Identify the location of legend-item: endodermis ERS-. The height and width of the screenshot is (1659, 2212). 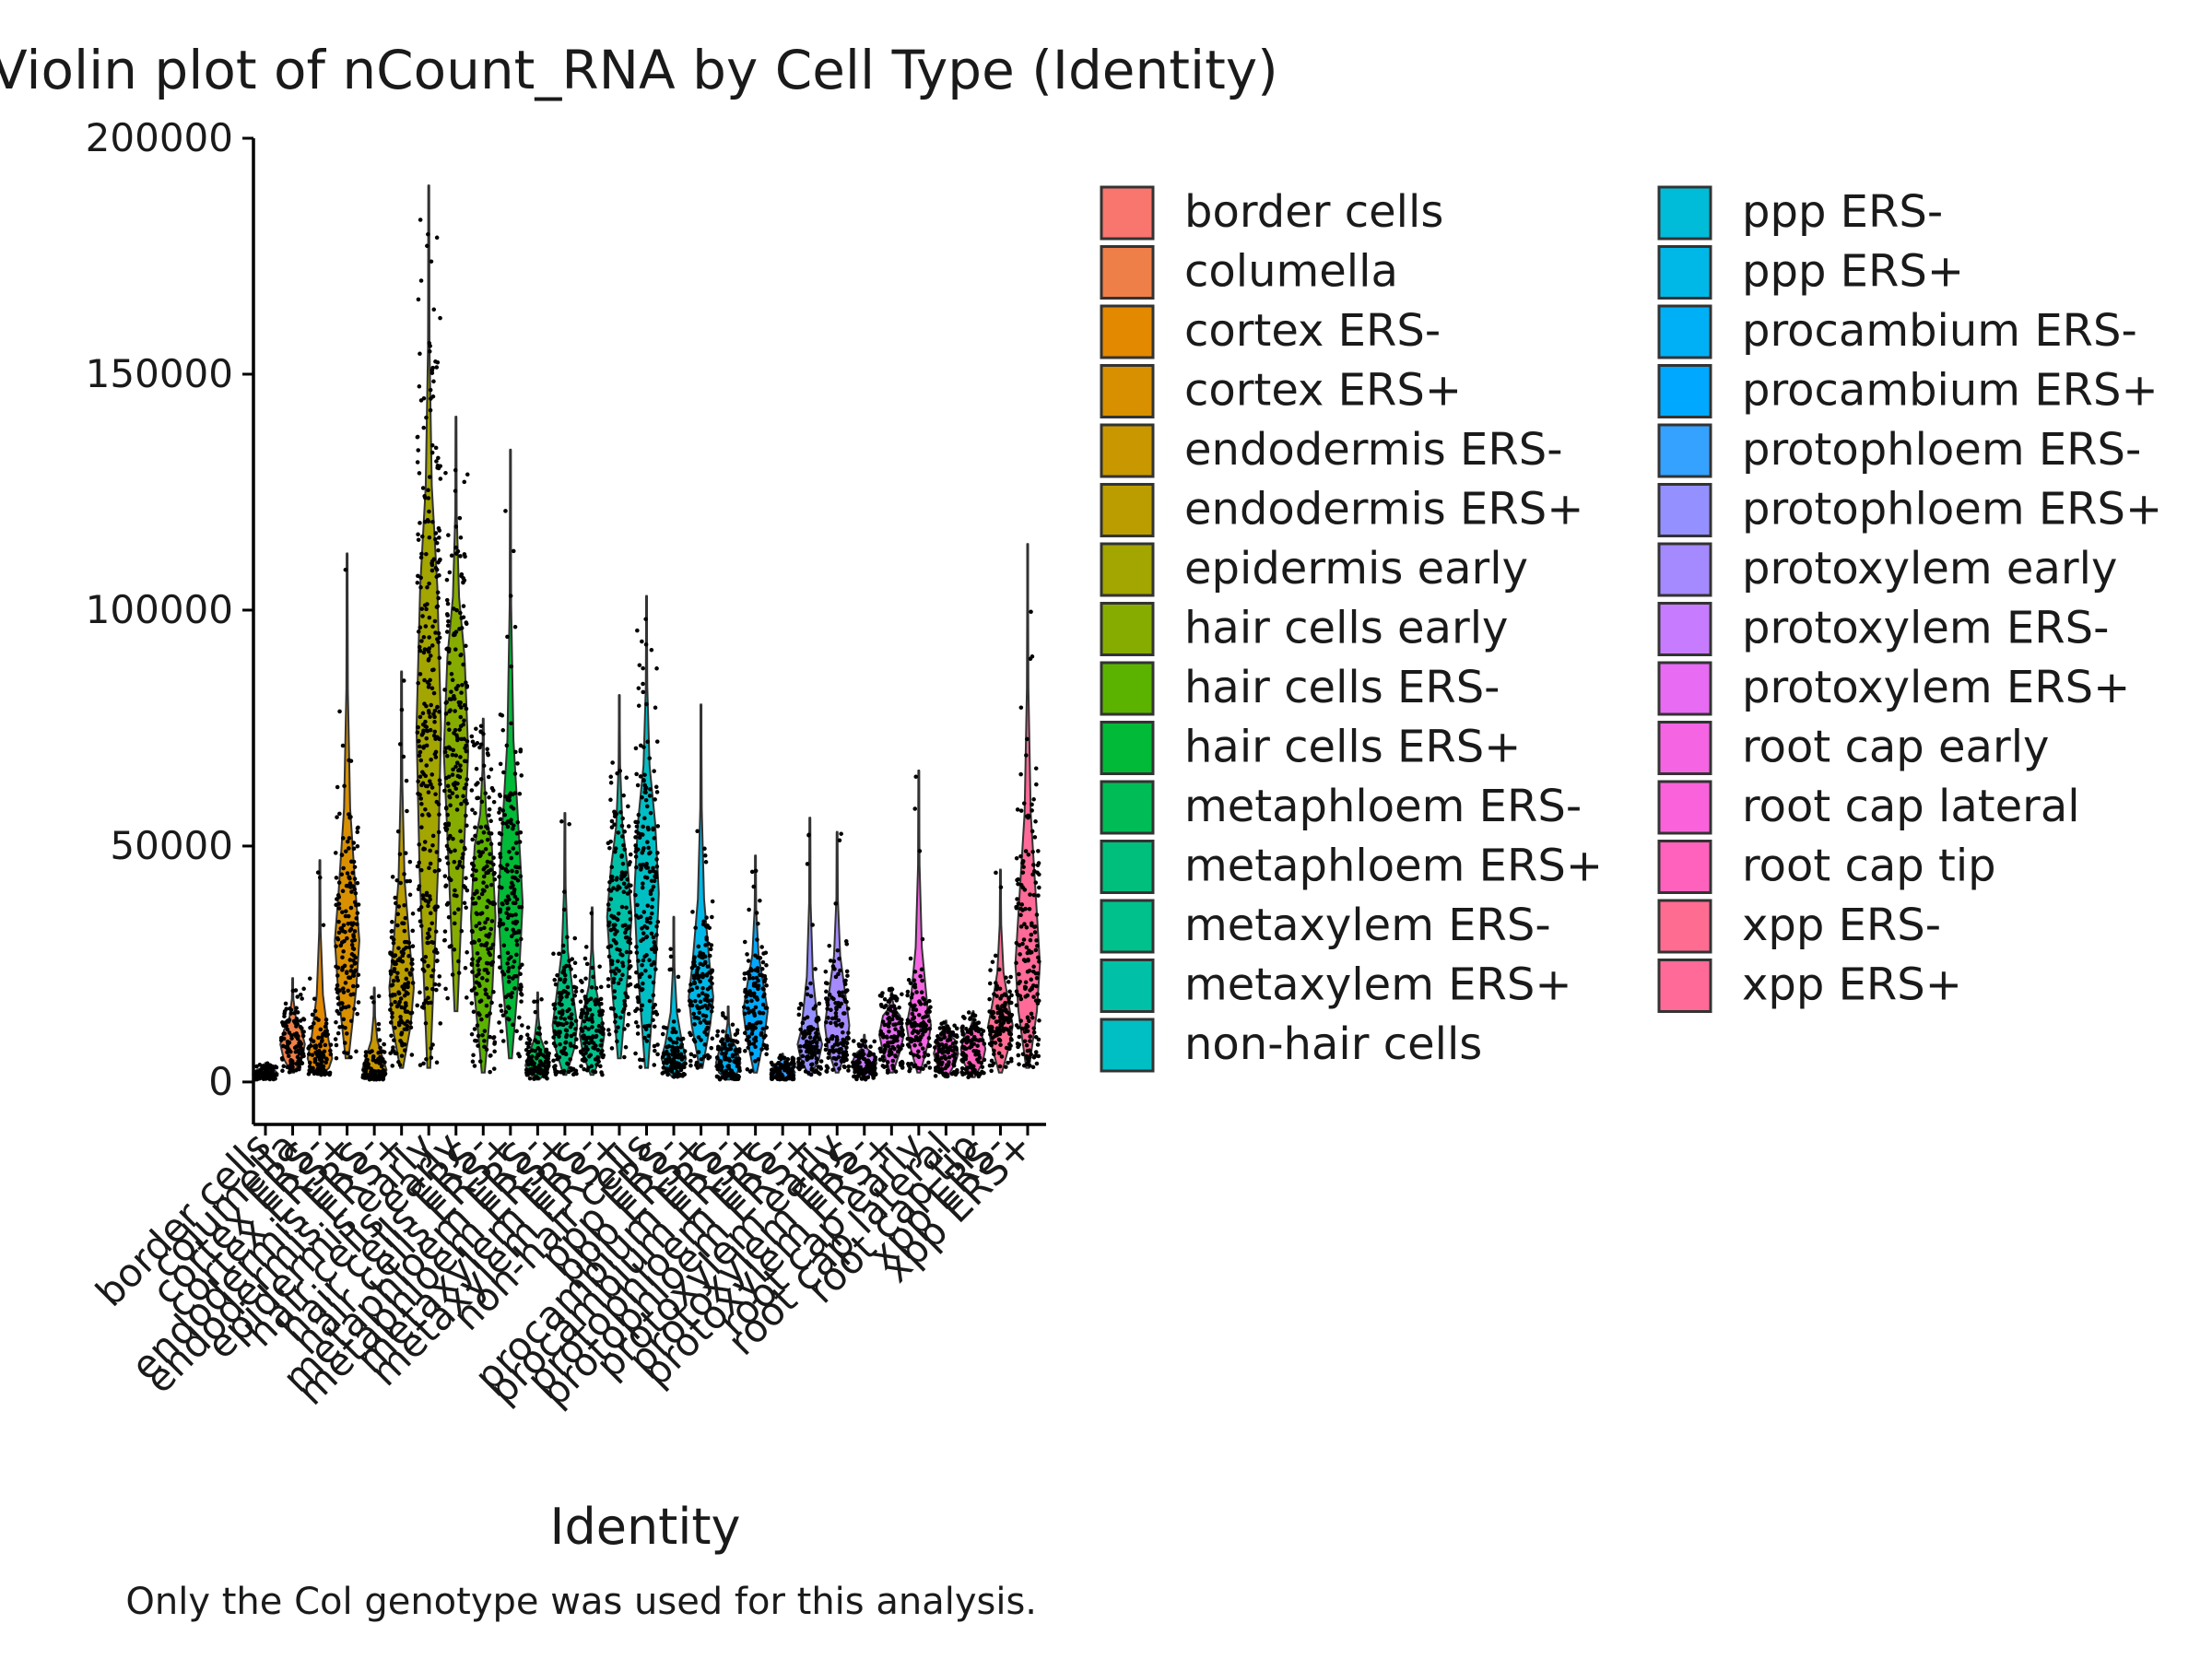
(1331, 450).